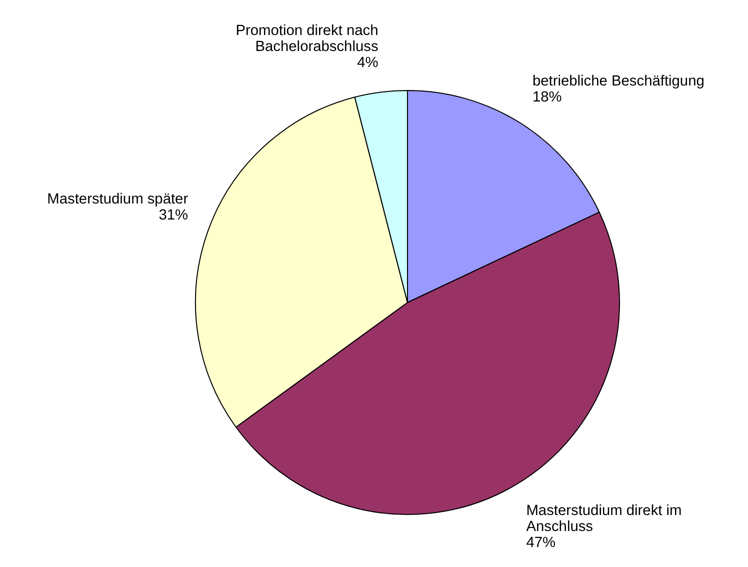 The width and height of the screenshot is (748, 567). Describe the element at coordinates (367, 63) in the screenshot. I see `data-label: 4%` at that location.